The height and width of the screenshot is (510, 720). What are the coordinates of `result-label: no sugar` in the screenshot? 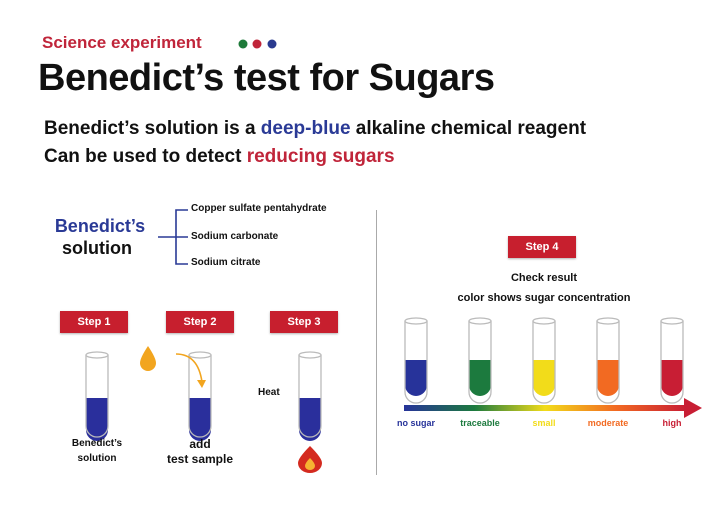 It's located at (416, 423).